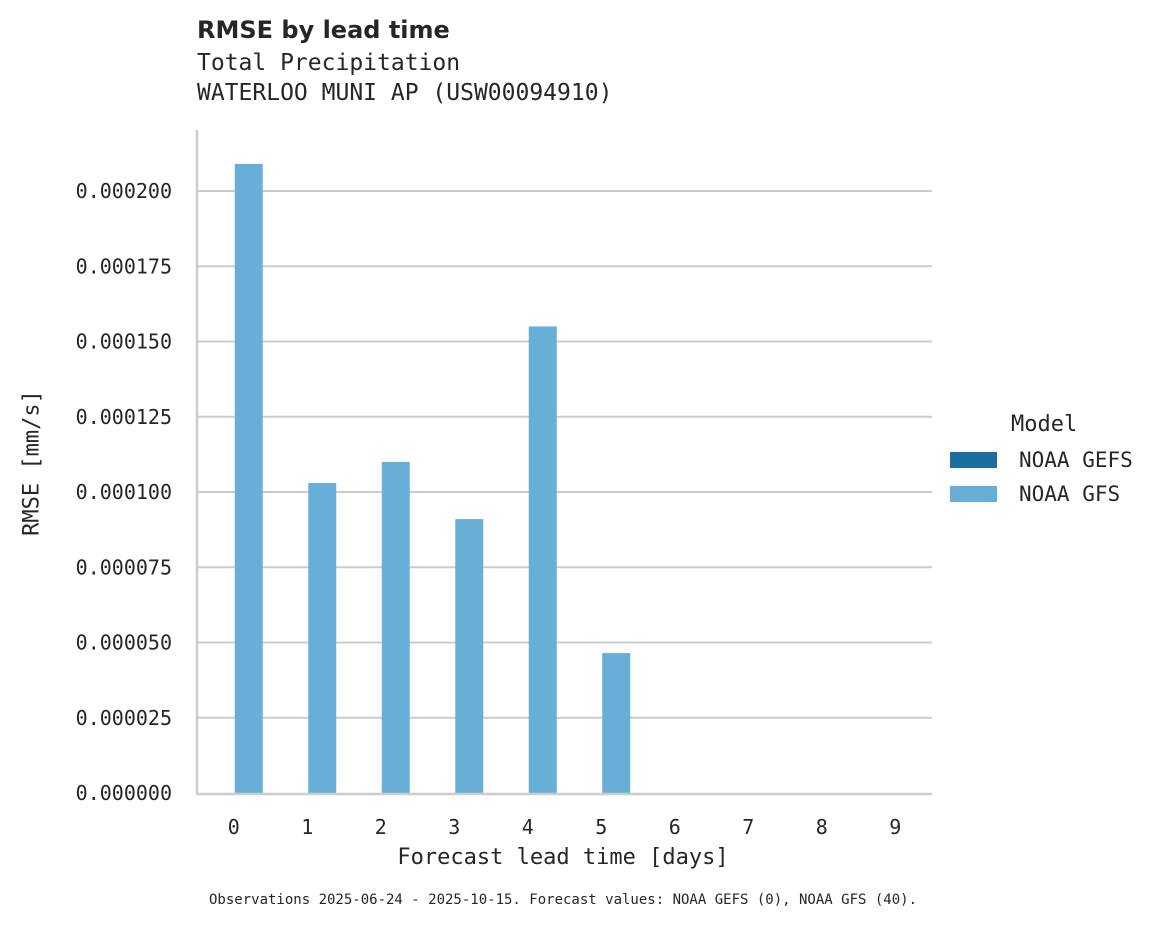 Image resolution: width=1172 pixels, height=928 pixels. I want to click on y-tick-label: 0.000075, so click(124, 567).